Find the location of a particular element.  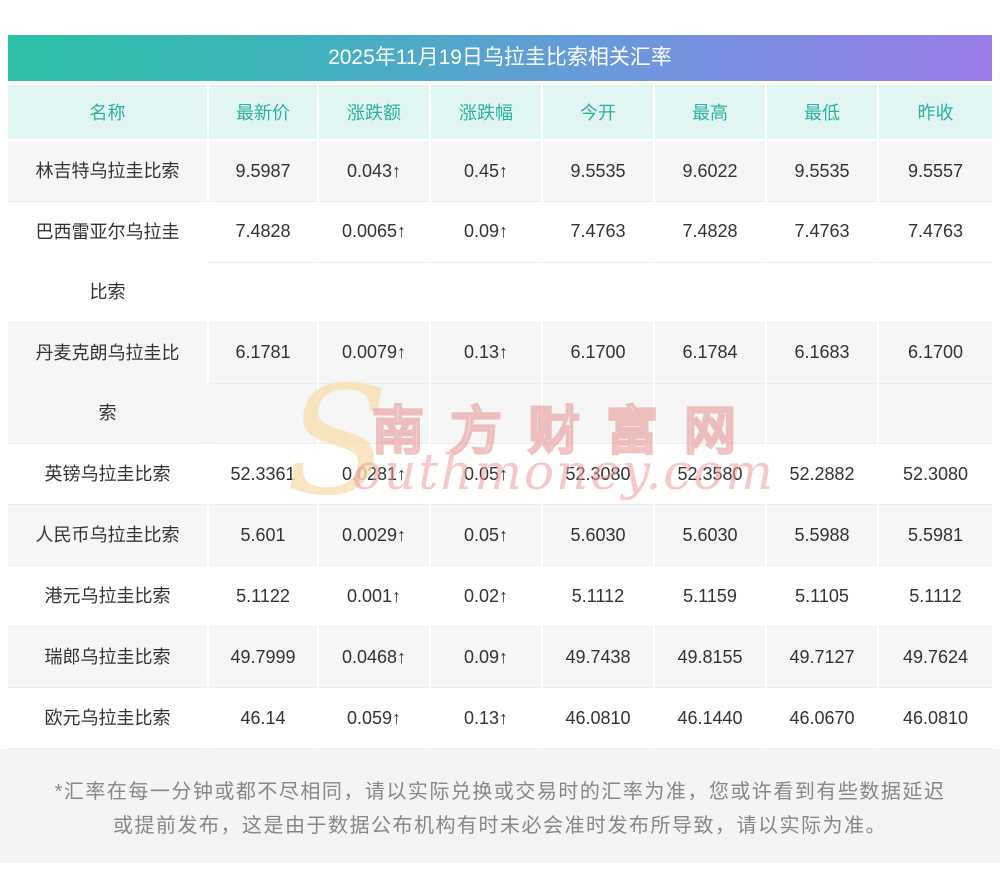

cell-low: 5.5988 is located at coordinates (821, 535).